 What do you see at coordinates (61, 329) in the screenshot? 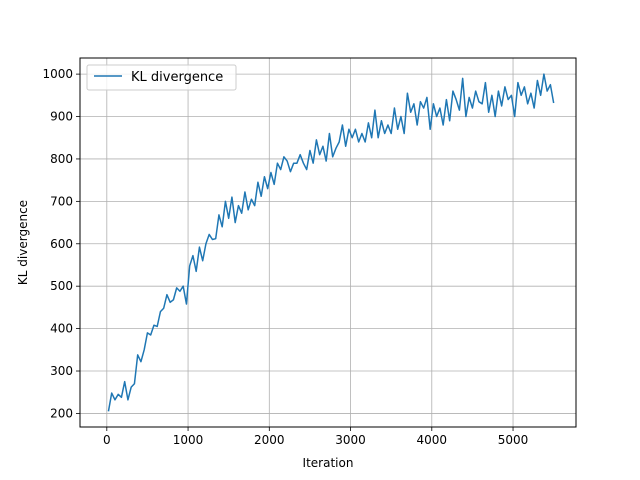
I see `y-tick-label: 400` at bounding box center [61, 329].